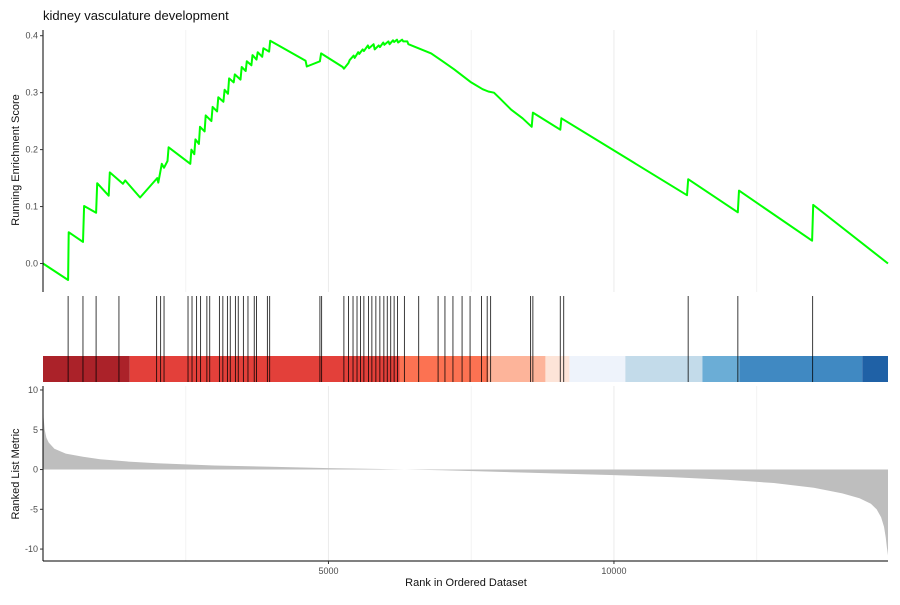 The image size is (900, 605). Describe the element at coordinates (31, 549) in the screenshot. I see `y-tick-label: -10` at that location.